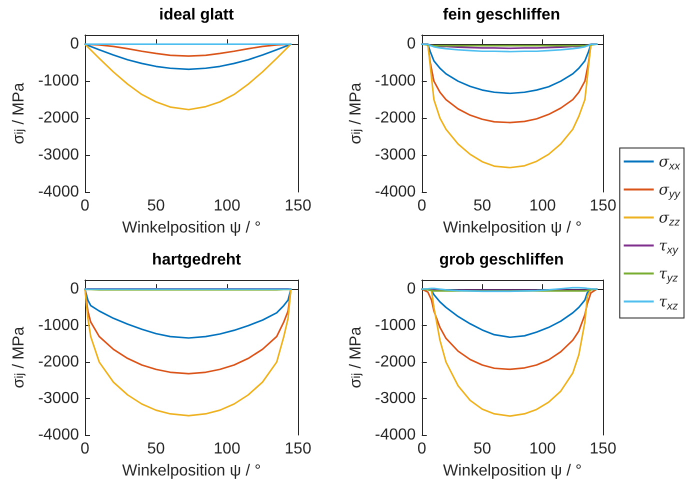 Image resolution: width=685 pixels, height=489 pixels. What do you see at coordinates (501, 260) in the screenshot?
I see `chart-title: grob geschliffen` at bounding box center [501, 260].